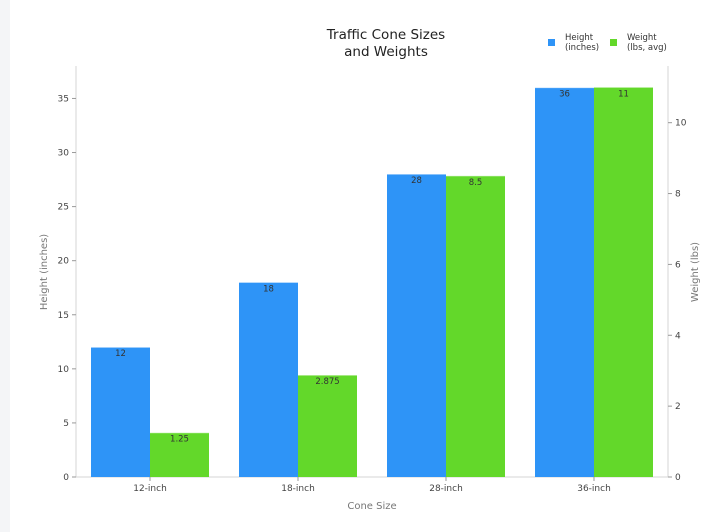  What do you see at coordinates (63, 99) in the screenshot?
I see `y-tick-label-left: 35` at bounding box center [63, 99].